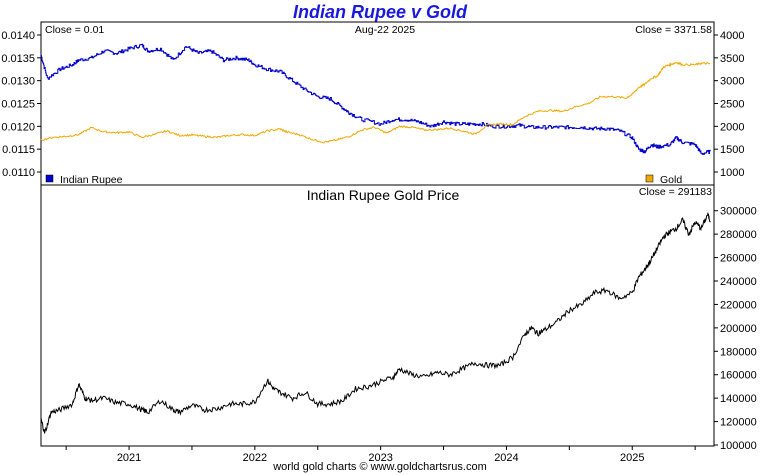 This screenshot has height=475, width=760. I want to click on tick-label: 240000, so click(738, 282).